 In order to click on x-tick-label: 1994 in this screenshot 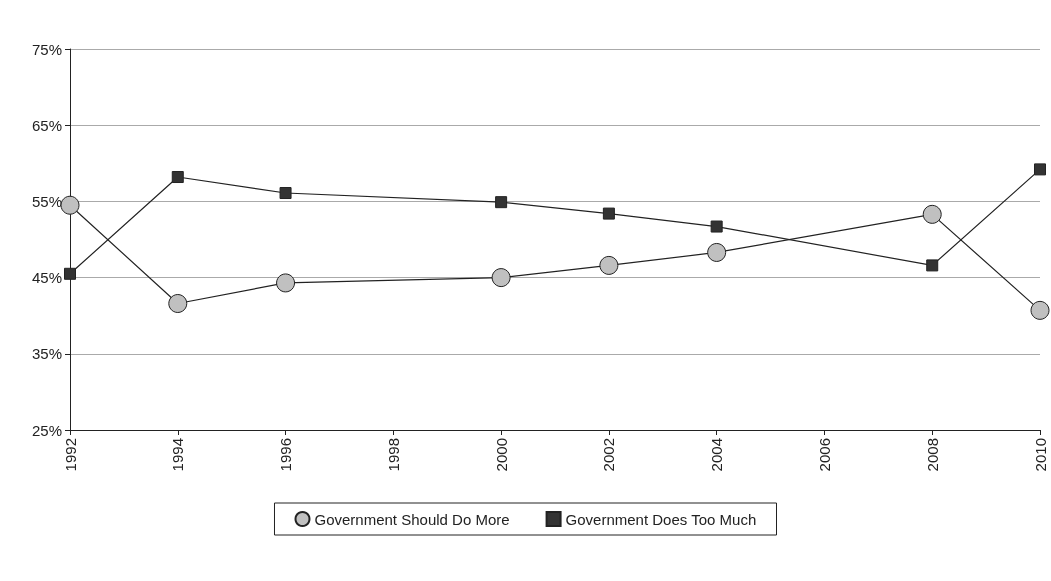, I will do `click(178, 455)`.